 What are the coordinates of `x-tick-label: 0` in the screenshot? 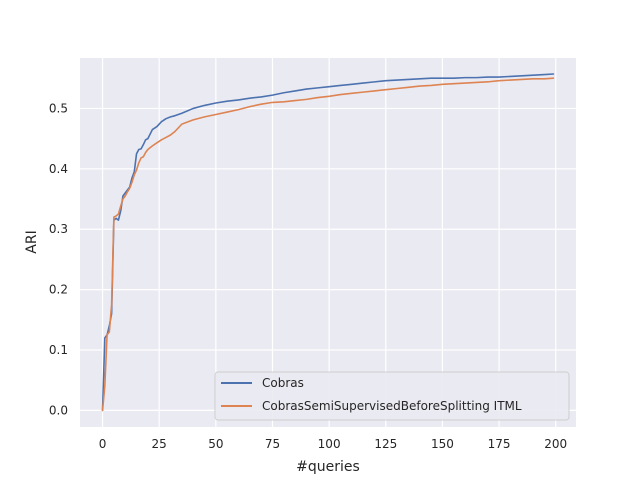 It's located at (103, 444).